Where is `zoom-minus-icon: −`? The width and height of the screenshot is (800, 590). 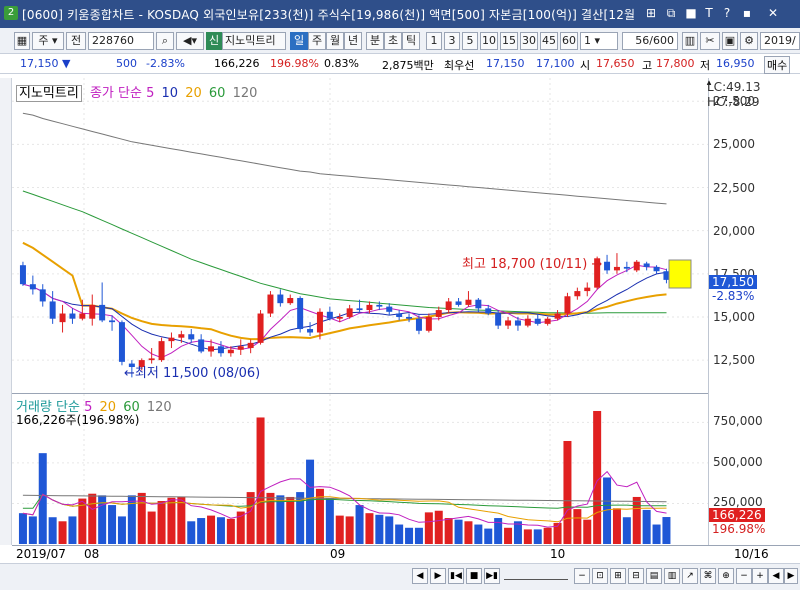
zoom-minus-icon: − is located at coordinates (744, 576).